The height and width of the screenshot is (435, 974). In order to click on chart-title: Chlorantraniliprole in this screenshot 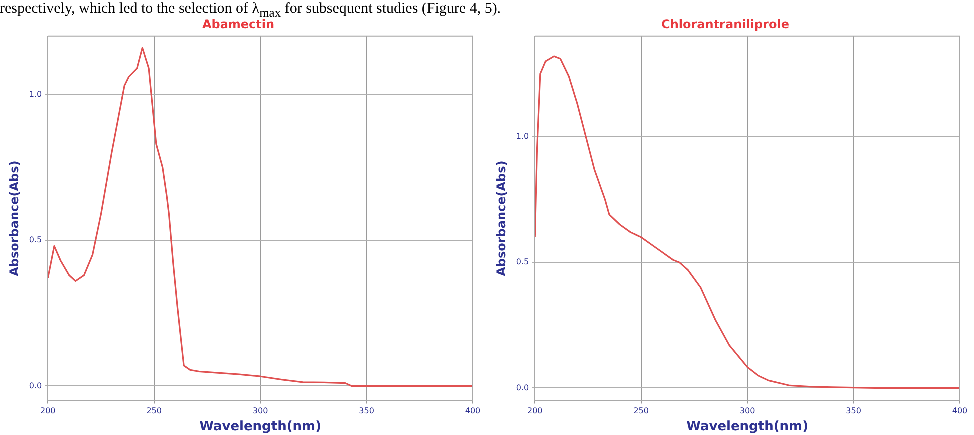, I will do `click(726, 24)`.